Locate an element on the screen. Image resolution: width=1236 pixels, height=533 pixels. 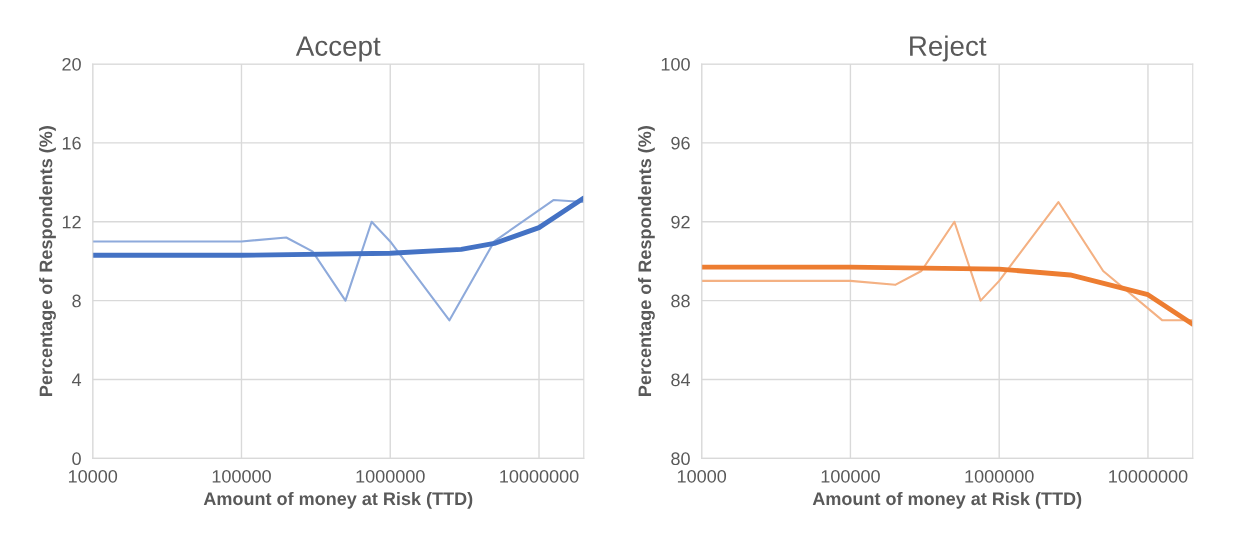
chart-title: Accept is located at coordinates (338, 49).